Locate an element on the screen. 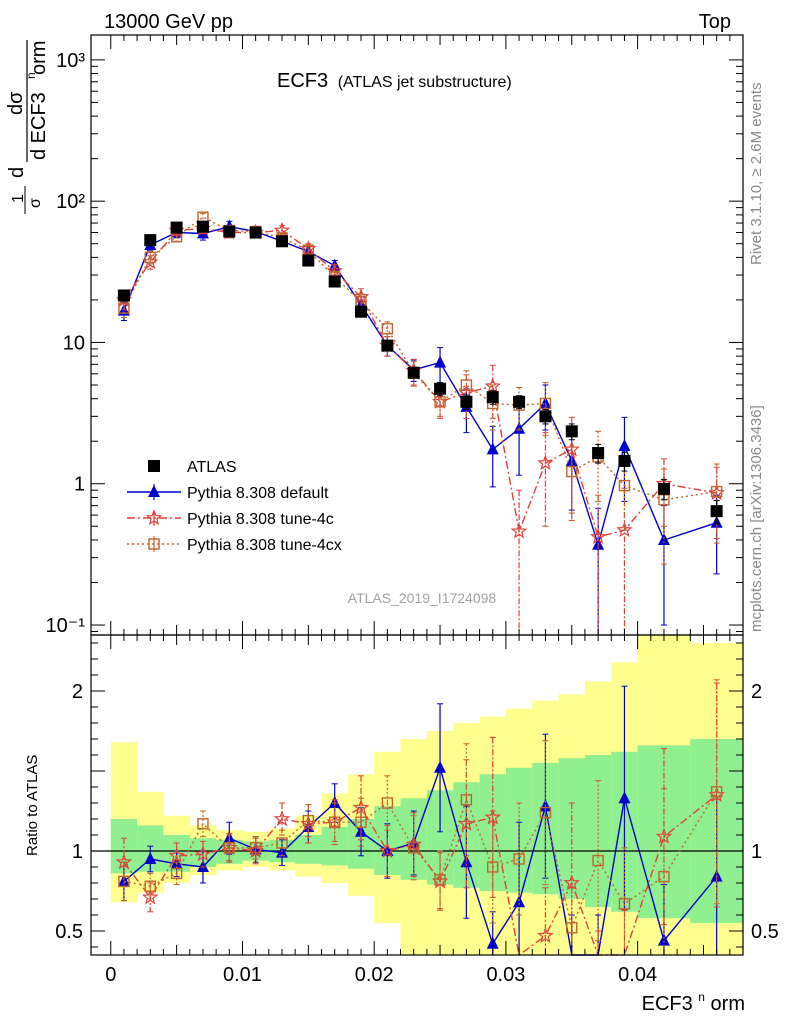  legend-marker-data is located at coordinates (154, 466).